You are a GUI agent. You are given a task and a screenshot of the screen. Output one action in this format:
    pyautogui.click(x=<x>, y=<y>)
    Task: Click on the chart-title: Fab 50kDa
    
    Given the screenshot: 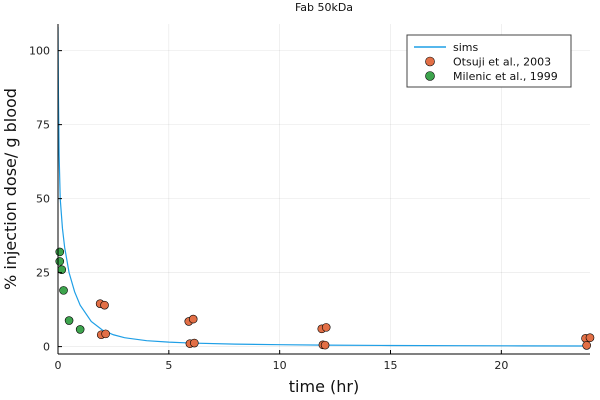 What is the action you would take?
    pyautogui.click(x=324, y=7)
    